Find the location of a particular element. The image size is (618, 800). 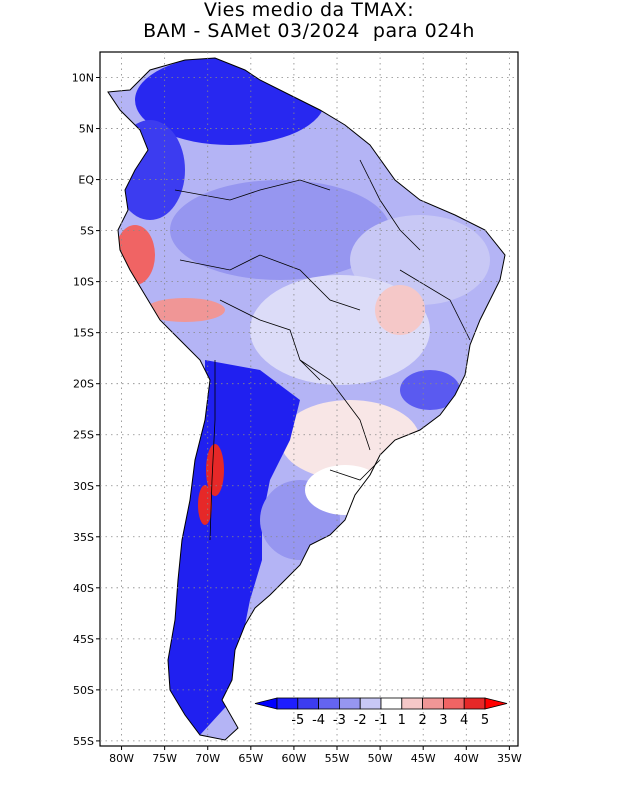

colorbar-label: -4 is located at coordinates (318, 720).